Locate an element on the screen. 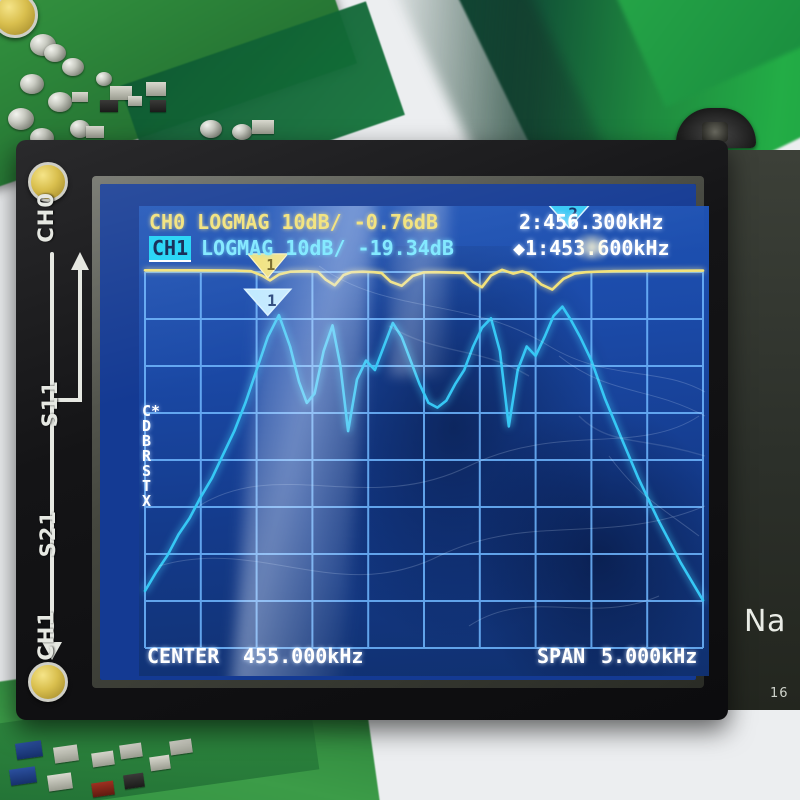 Image resolution: width=800 pixels, height=800 pixels. port-arrow-shaft is located at coordinates (52, 452).